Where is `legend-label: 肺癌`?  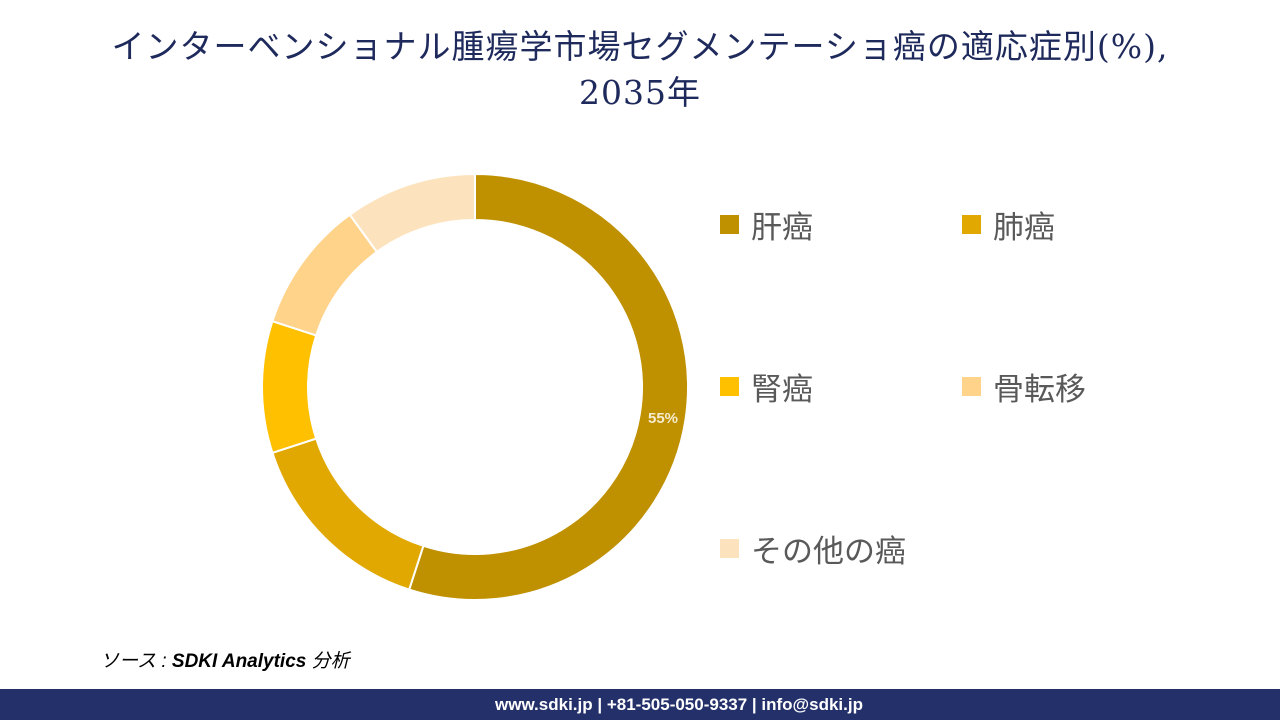
legend-label: 肺癌 is located at coordinates (1024, 228).